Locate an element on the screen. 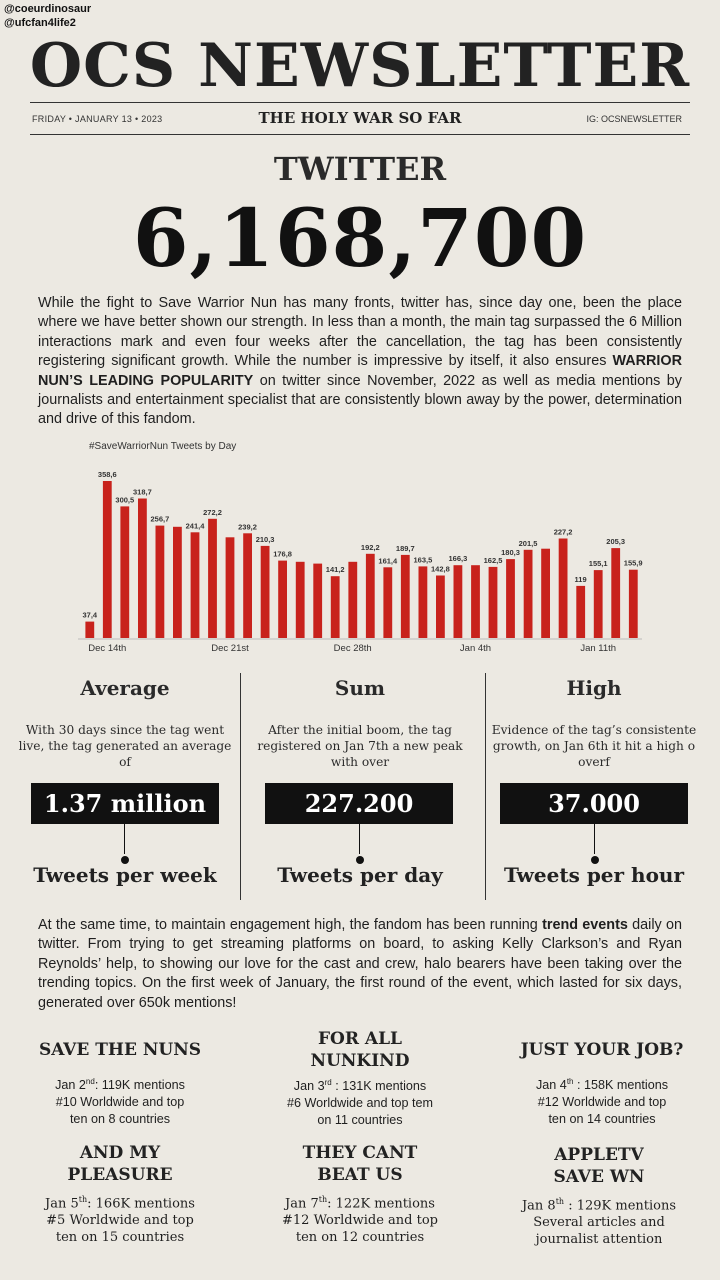  event-title: APPLETV SAVE WN is located at coordinates (599, 1166).